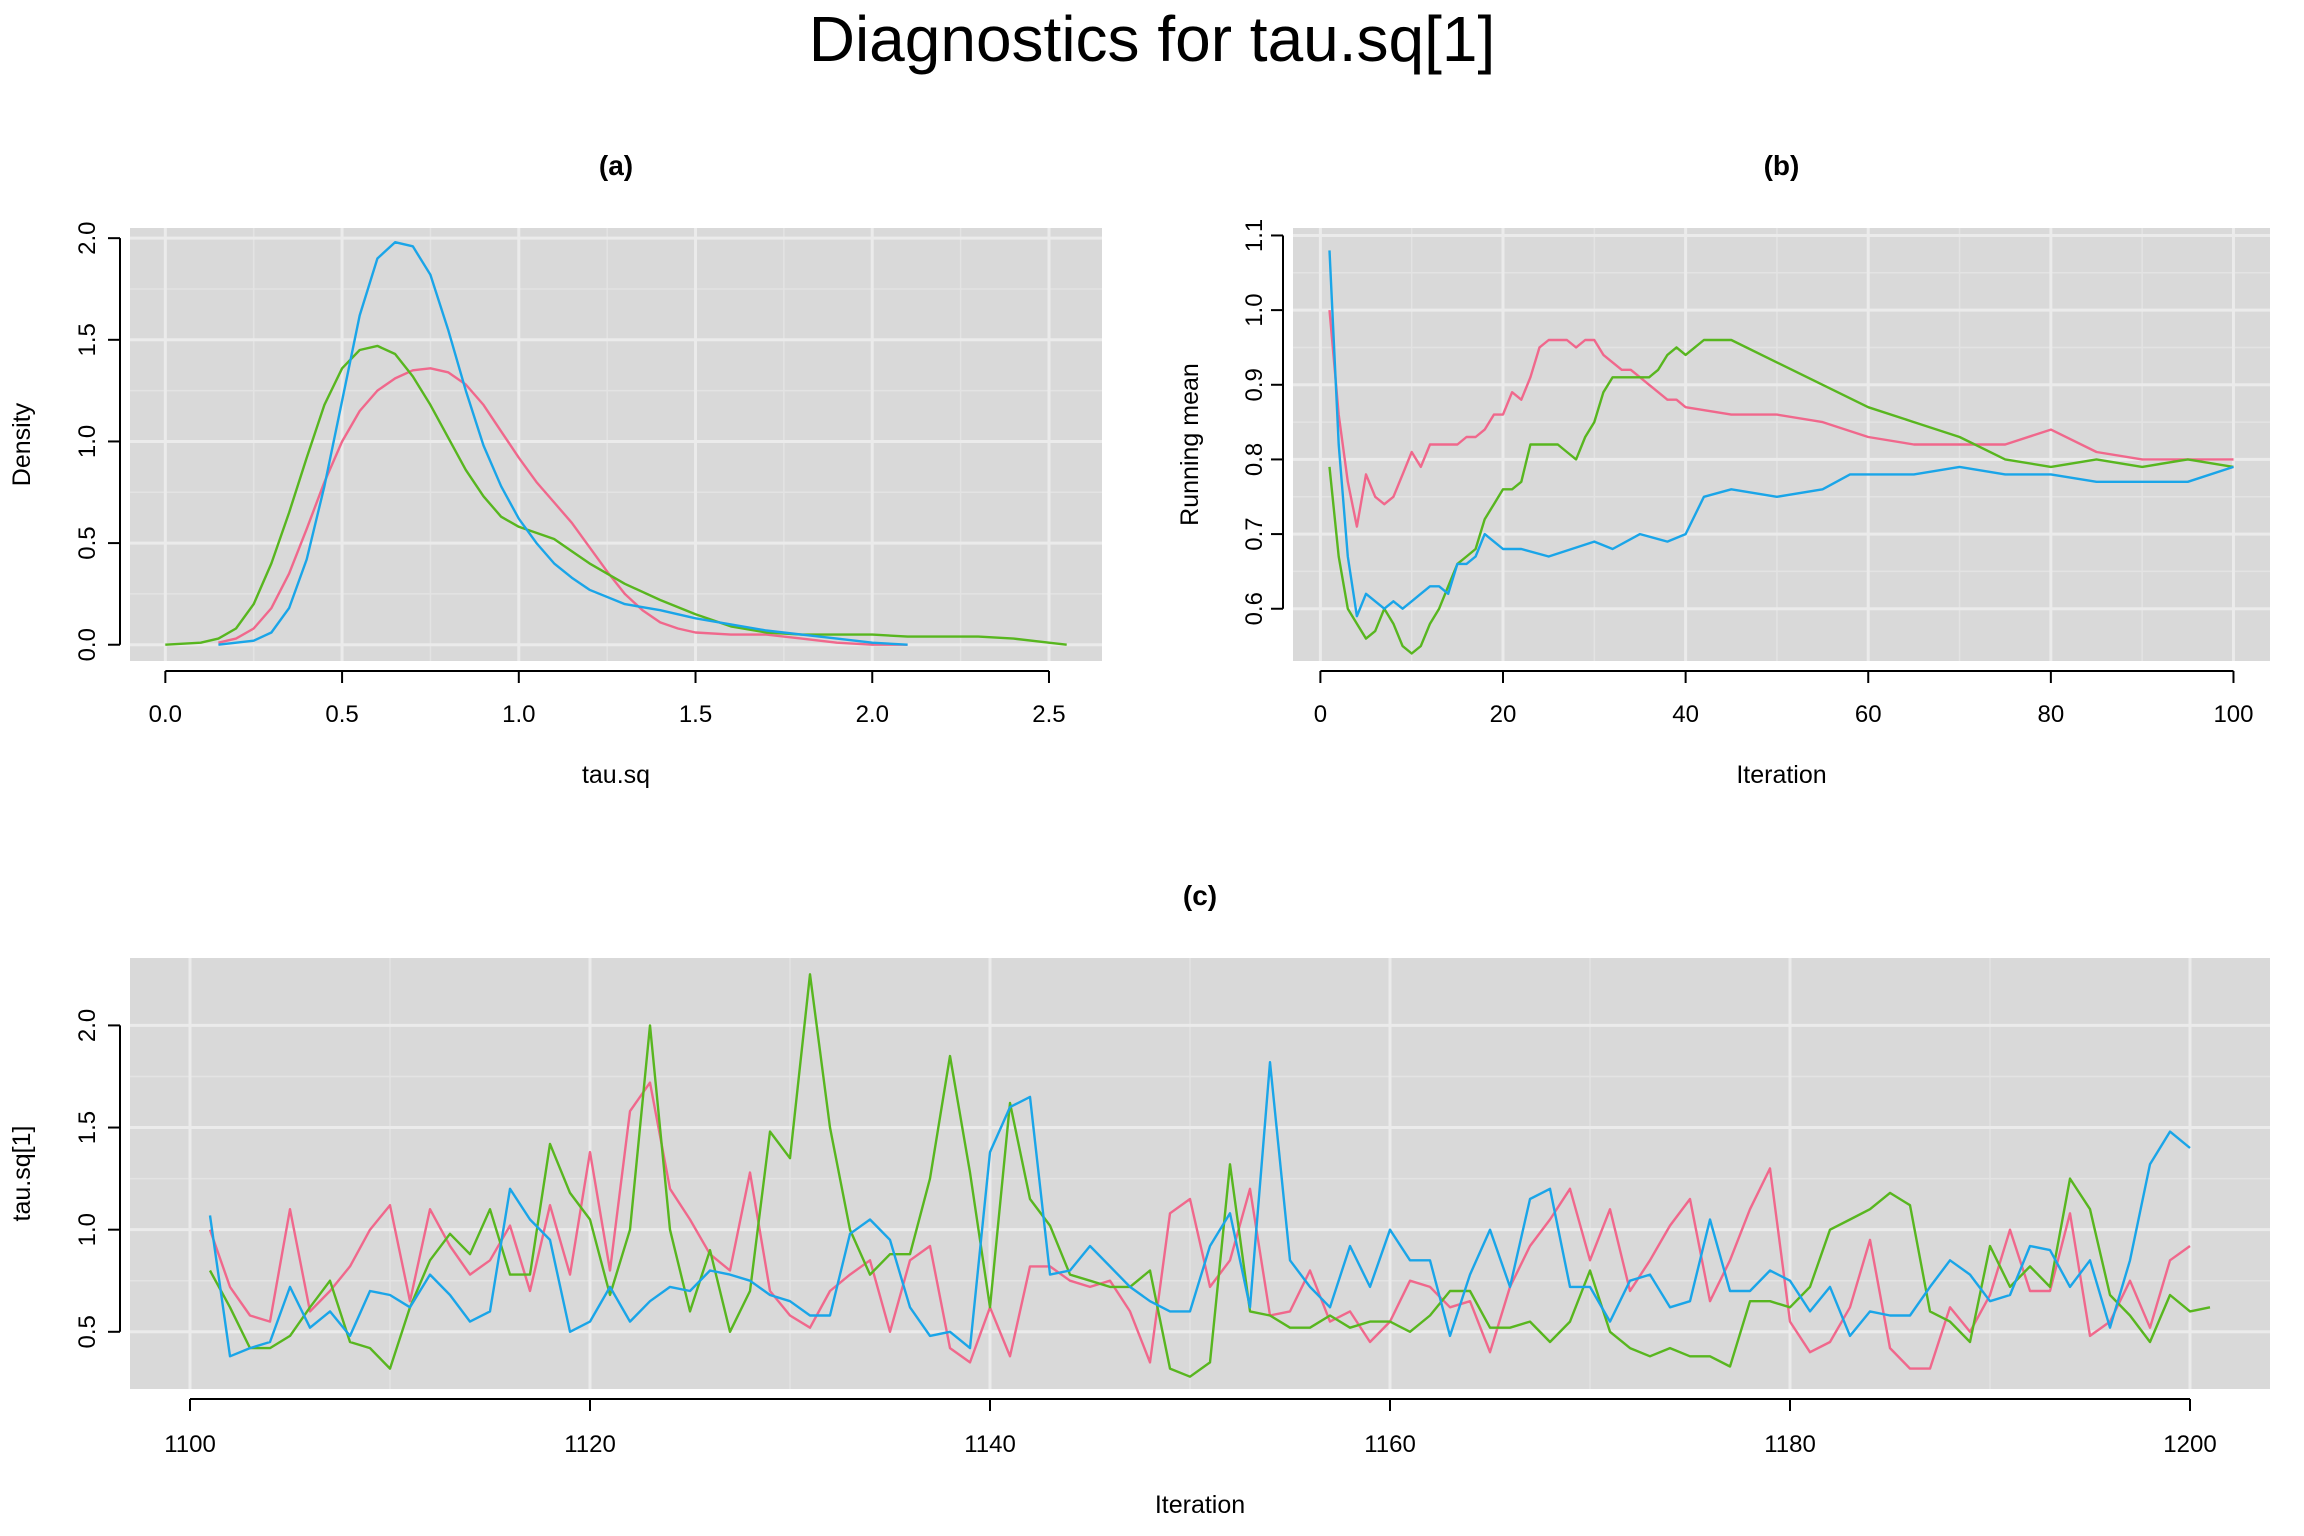 The width and height of the screenshot is (2304, 1536). I want to click on panel-title: (b), so click(1782, 165).